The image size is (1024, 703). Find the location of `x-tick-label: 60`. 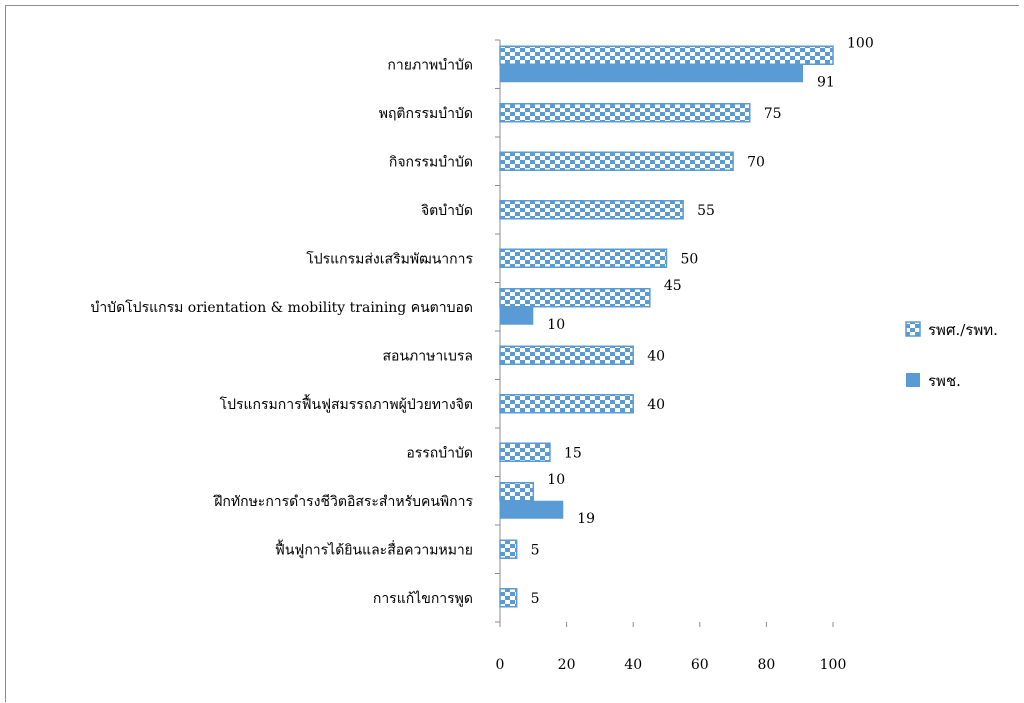

x-tick-label: 60 is located at coordinates (700, 665).